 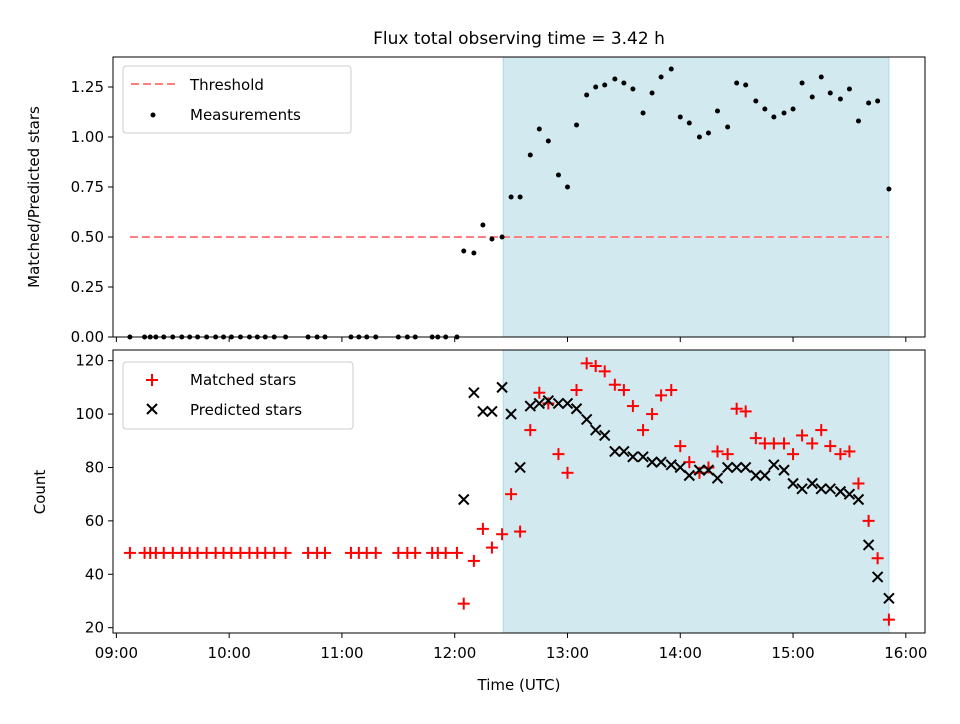 I want to click on bottom-y-axis-label: Count, so click(x=40, y=492).